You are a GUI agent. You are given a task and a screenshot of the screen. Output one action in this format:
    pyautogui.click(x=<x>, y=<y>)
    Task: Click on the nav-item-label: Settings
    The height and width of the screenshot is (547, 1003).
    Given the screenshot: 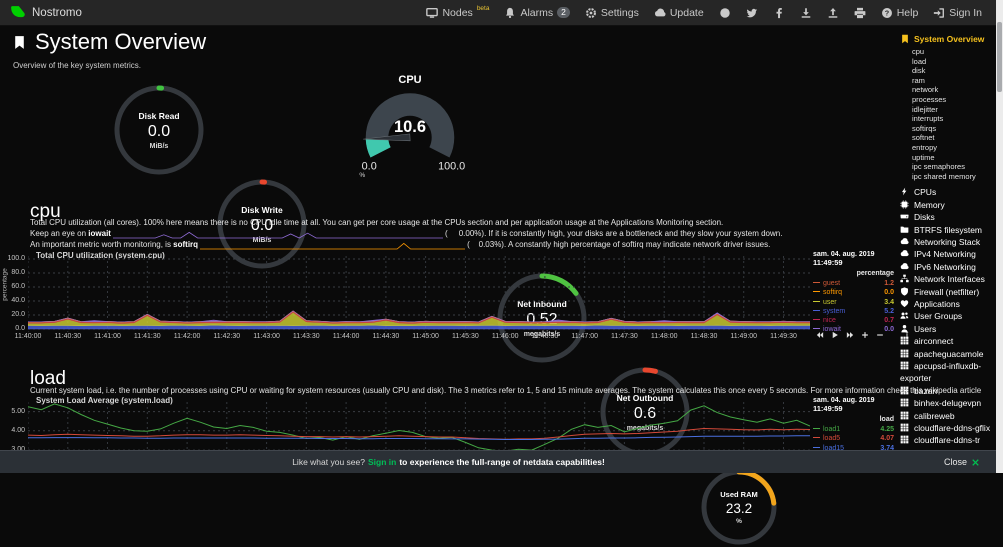 What is the action you would take?
    pyautogui.click(x=619, y=12)
    